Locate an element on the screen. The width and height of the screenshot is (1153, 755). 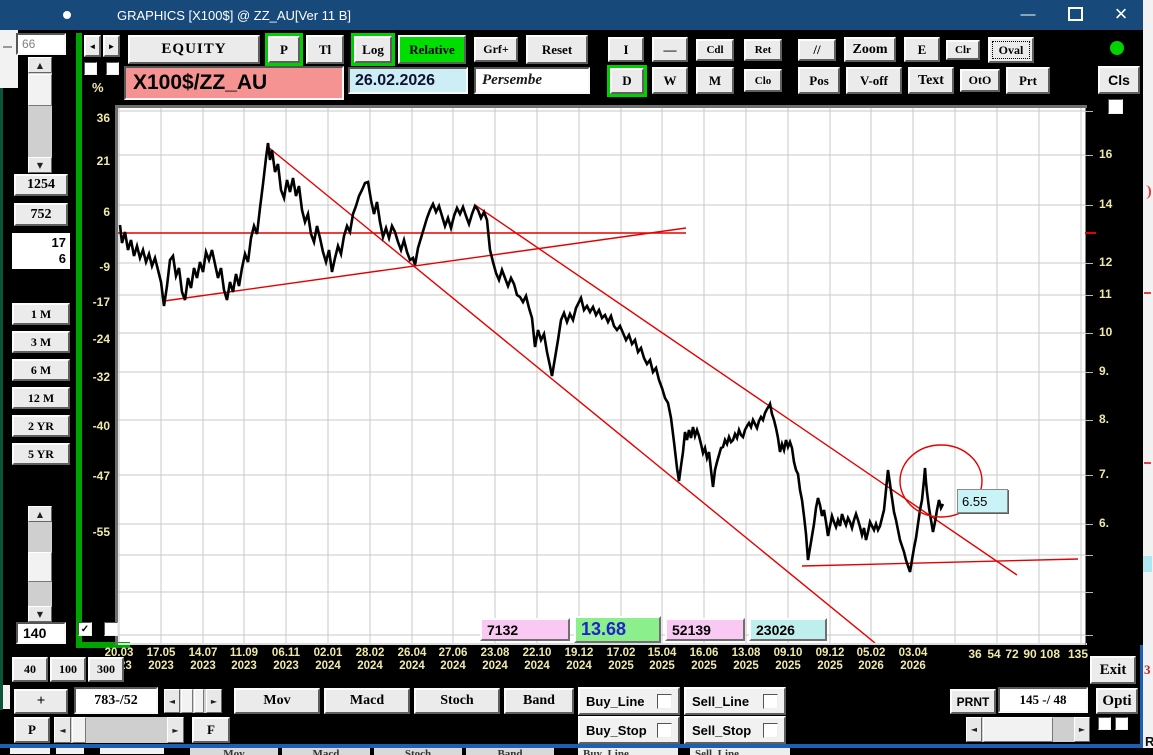
zoom-100-button: 100 is located at coordinates (68, 669).